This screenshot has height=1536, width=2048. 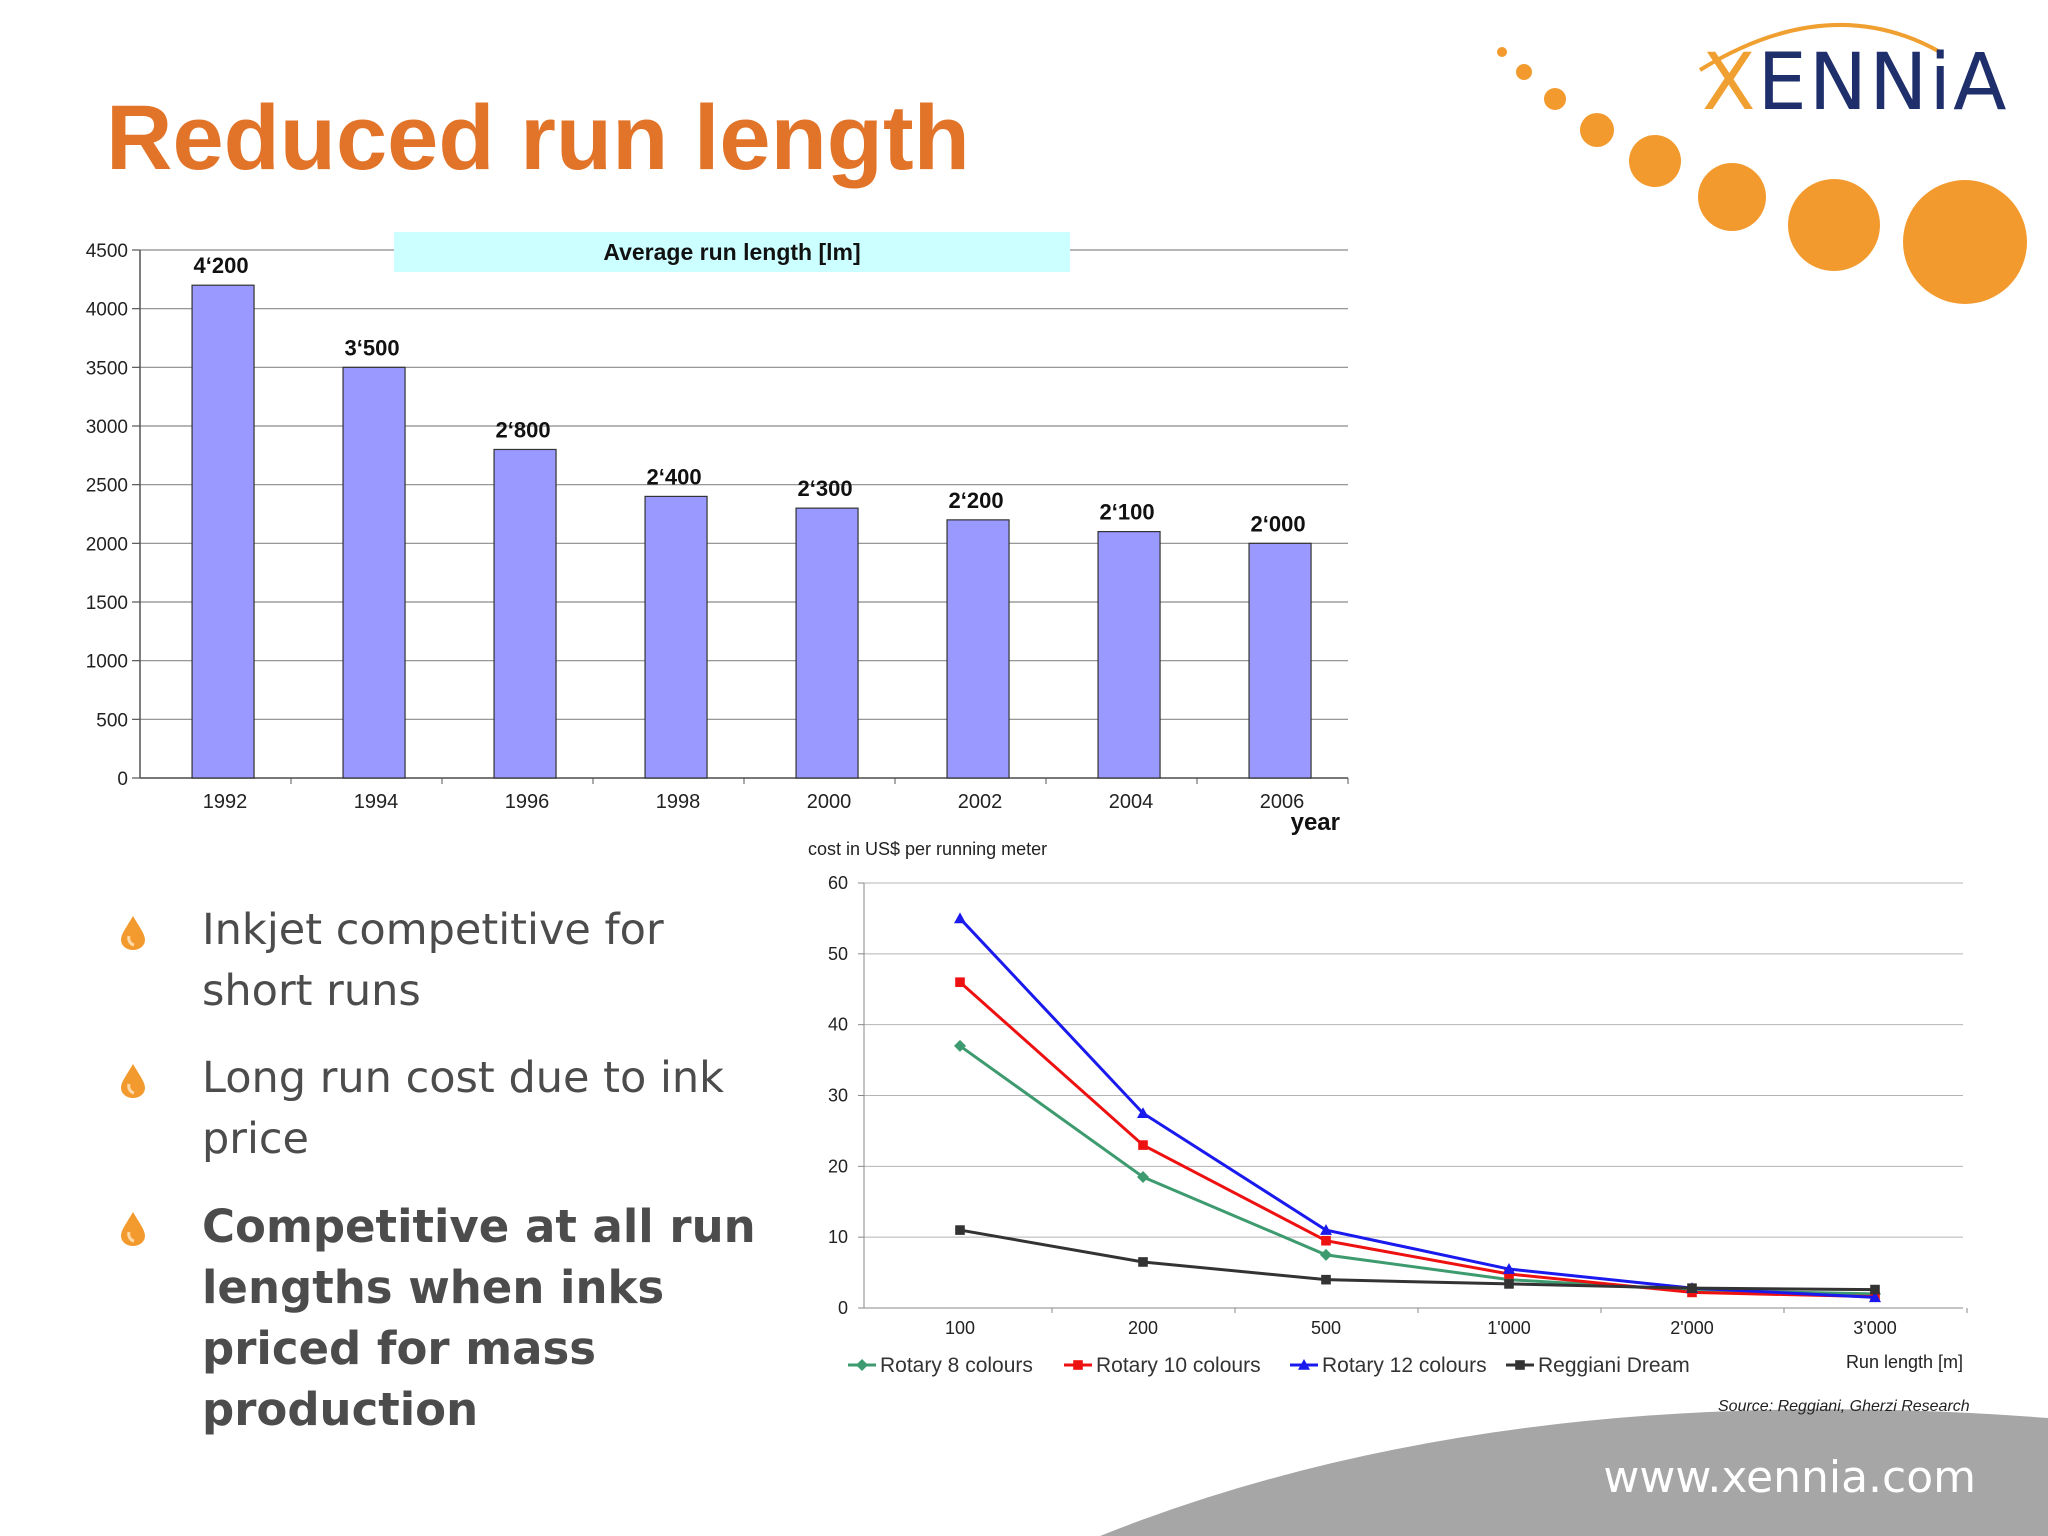 I want to click on y-tick-label: 3500, so click(x=107, y=368).